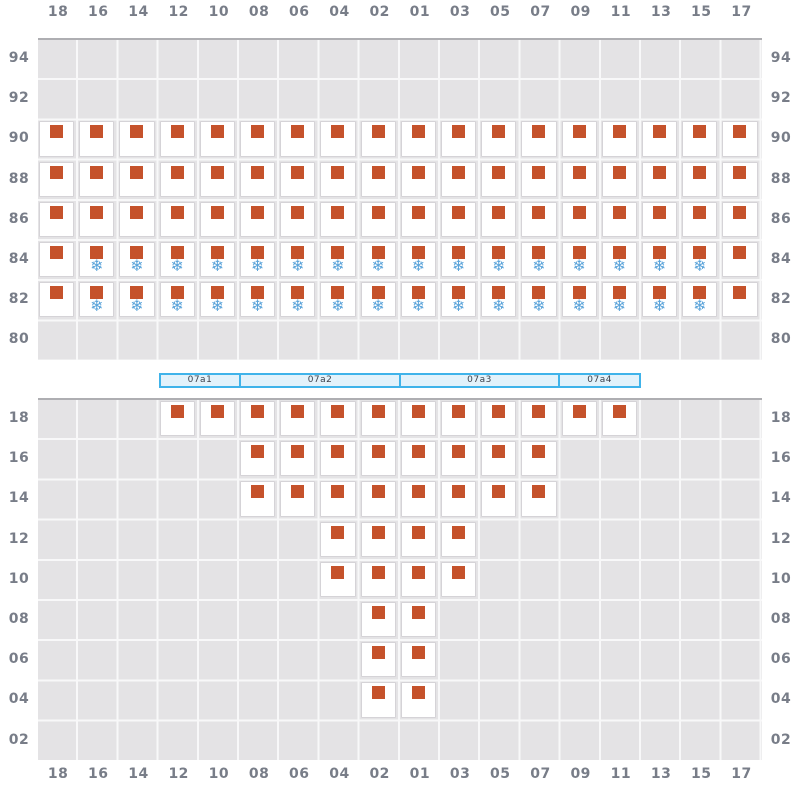  I want to click on slot-hold-panel-tier18-row01, so click(418, 419).